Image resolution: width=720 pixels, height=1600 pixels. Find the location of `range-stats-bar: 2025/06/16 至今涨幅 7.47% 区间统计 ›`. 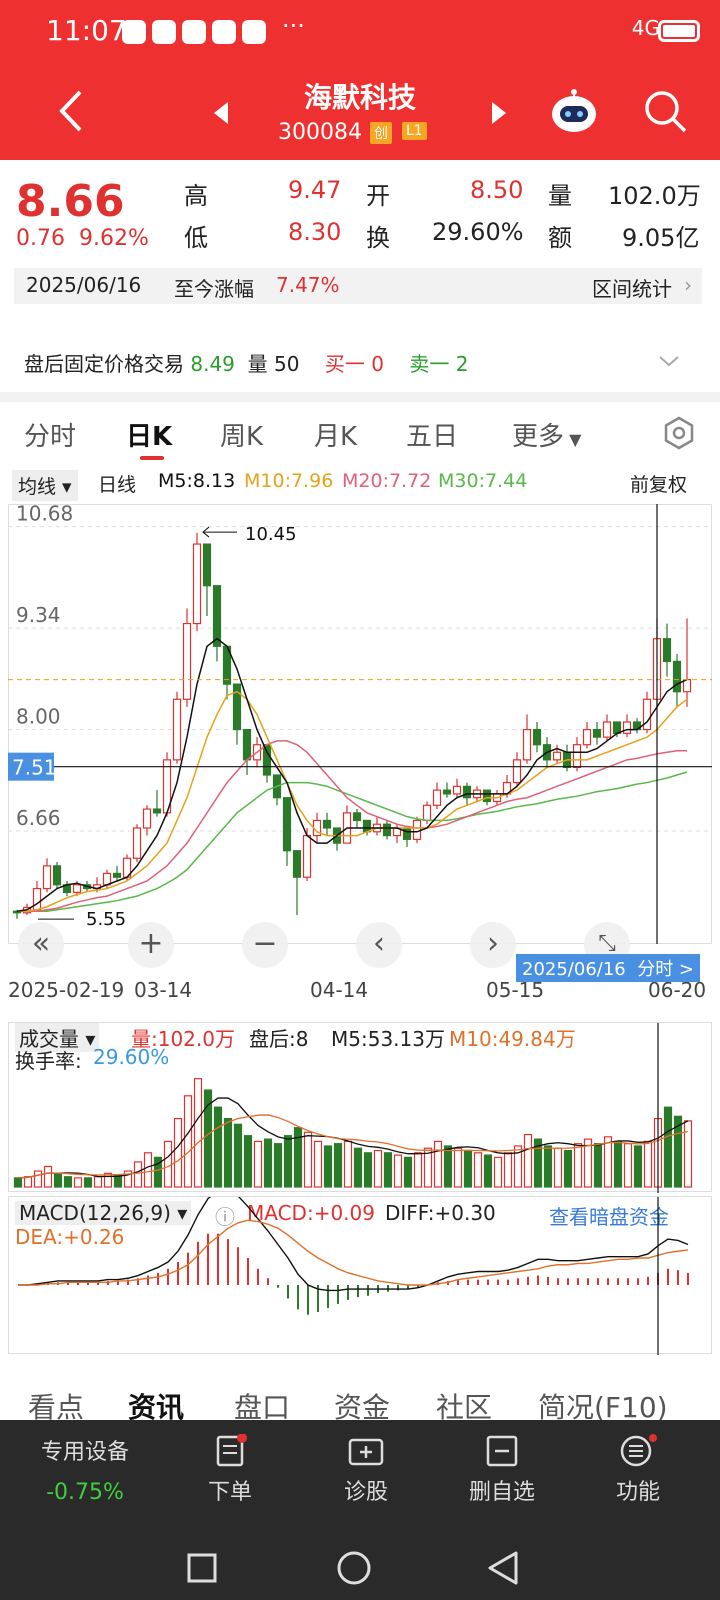

range-stats-bar: 2025/06/16 至今涨幅 7.47% 区间统计 › is located at coordinates (358, 286).